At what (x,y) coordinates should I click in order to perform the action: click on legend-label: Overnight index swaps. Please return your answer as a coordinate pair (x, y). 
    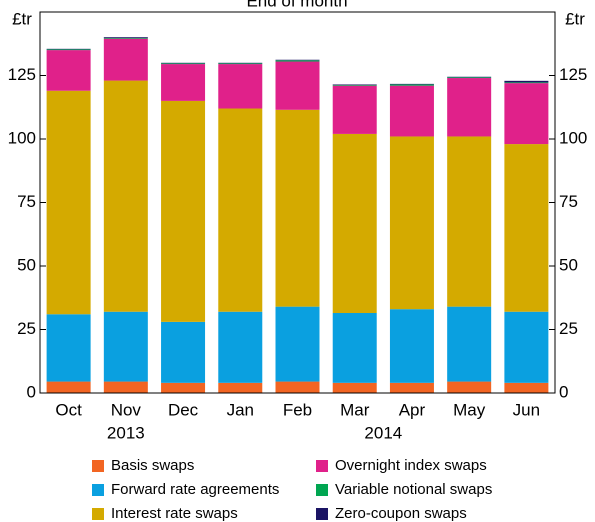
    Looking at the image, I should click on (411, 465).